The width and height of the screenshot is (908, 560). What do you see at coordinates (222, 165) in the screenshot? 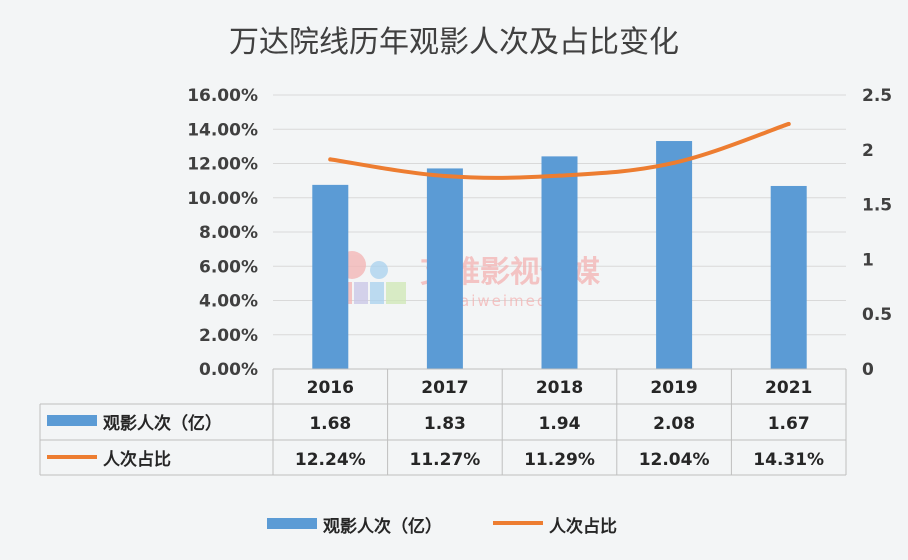
I see `left-axis-tick-label: 12.00%` at bounding box center [222, 165].